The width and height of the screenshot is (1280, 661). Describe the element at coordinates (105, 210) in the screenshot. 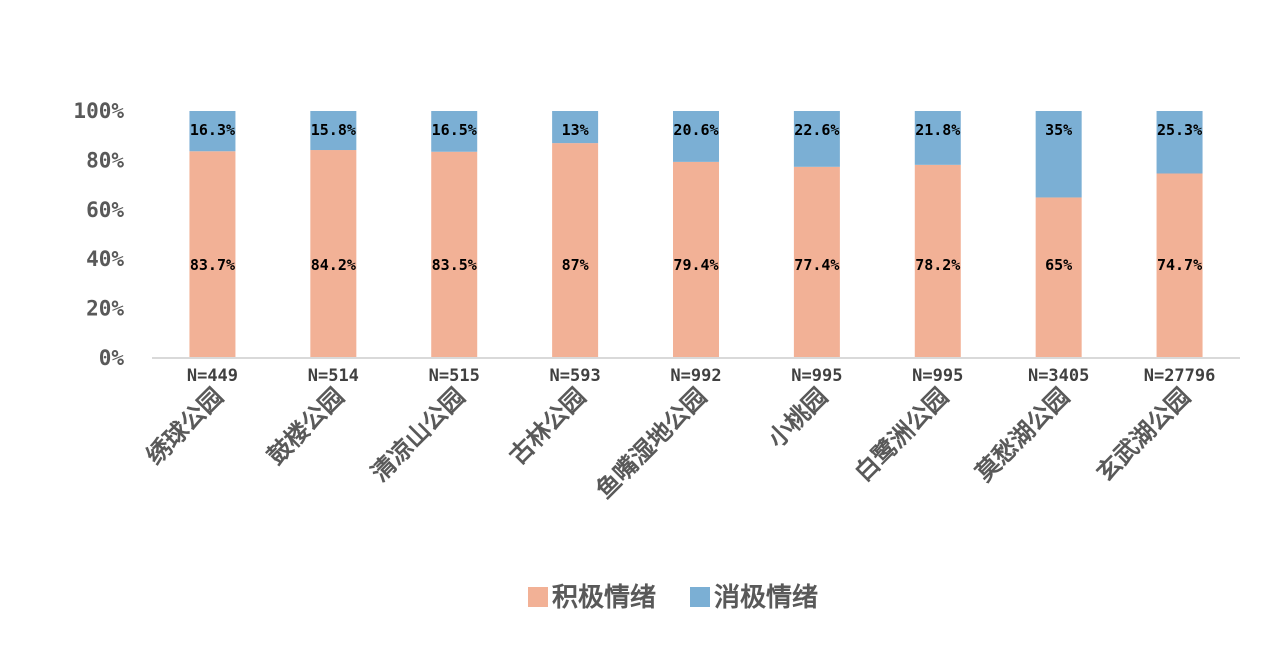

I see `y-tick-label: 60%` at that location.